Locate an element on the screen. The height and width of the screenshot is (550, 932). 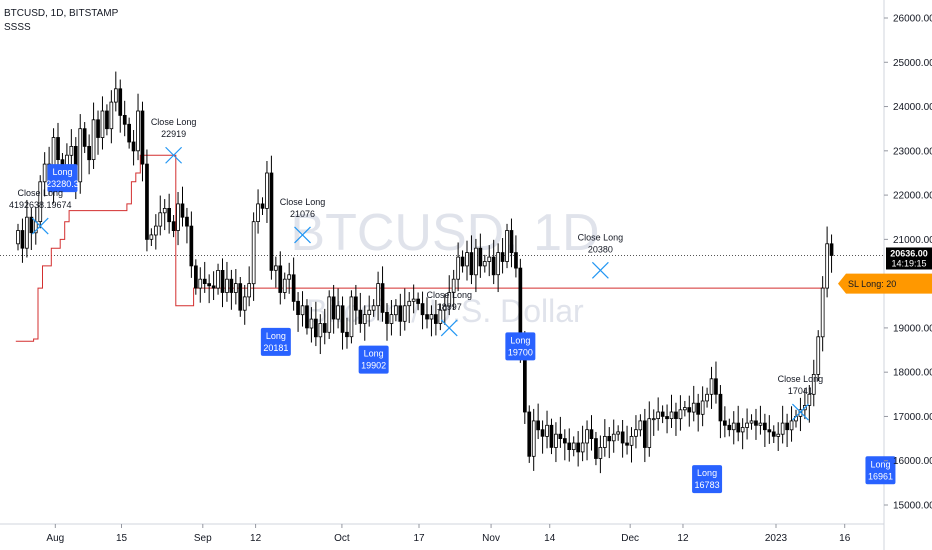
close-long-price: 18997 is located at coordinates (449, 307).